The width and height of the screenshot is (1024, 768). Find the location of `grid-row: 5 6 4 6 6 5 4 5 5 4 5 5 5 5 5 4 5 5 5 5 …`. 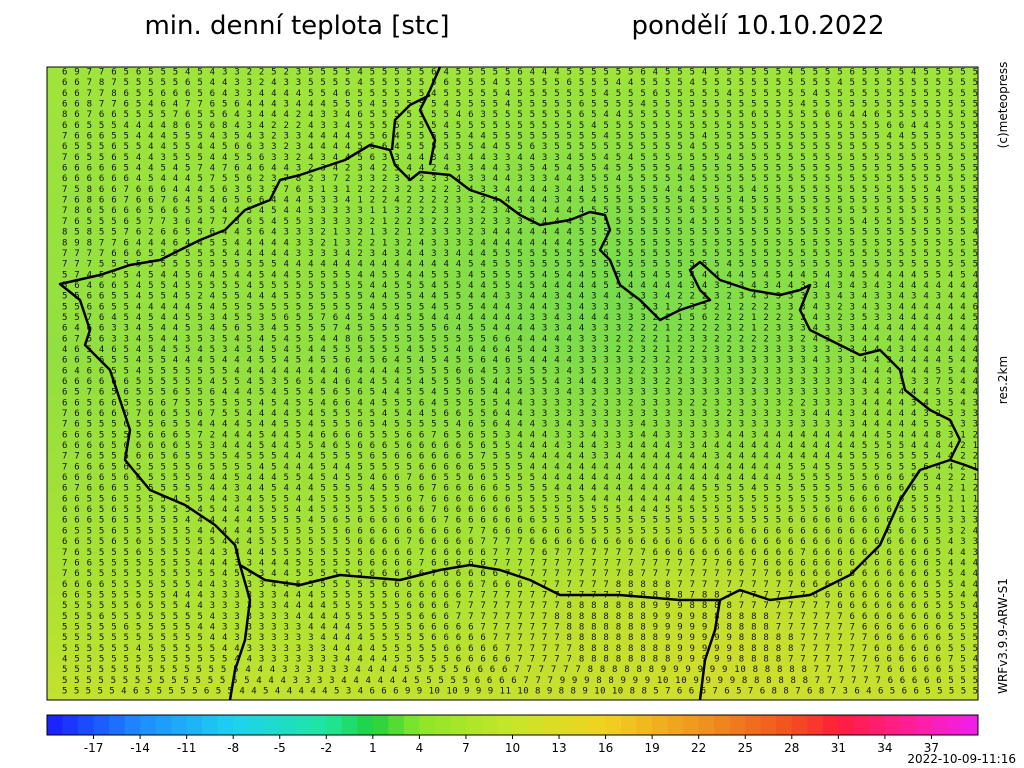

grid-row: 5 6 4 6 6 5 4 5 5 4 5 5 5 5 5 4 5 5 5 5 … is located at coordinates (520, 286).